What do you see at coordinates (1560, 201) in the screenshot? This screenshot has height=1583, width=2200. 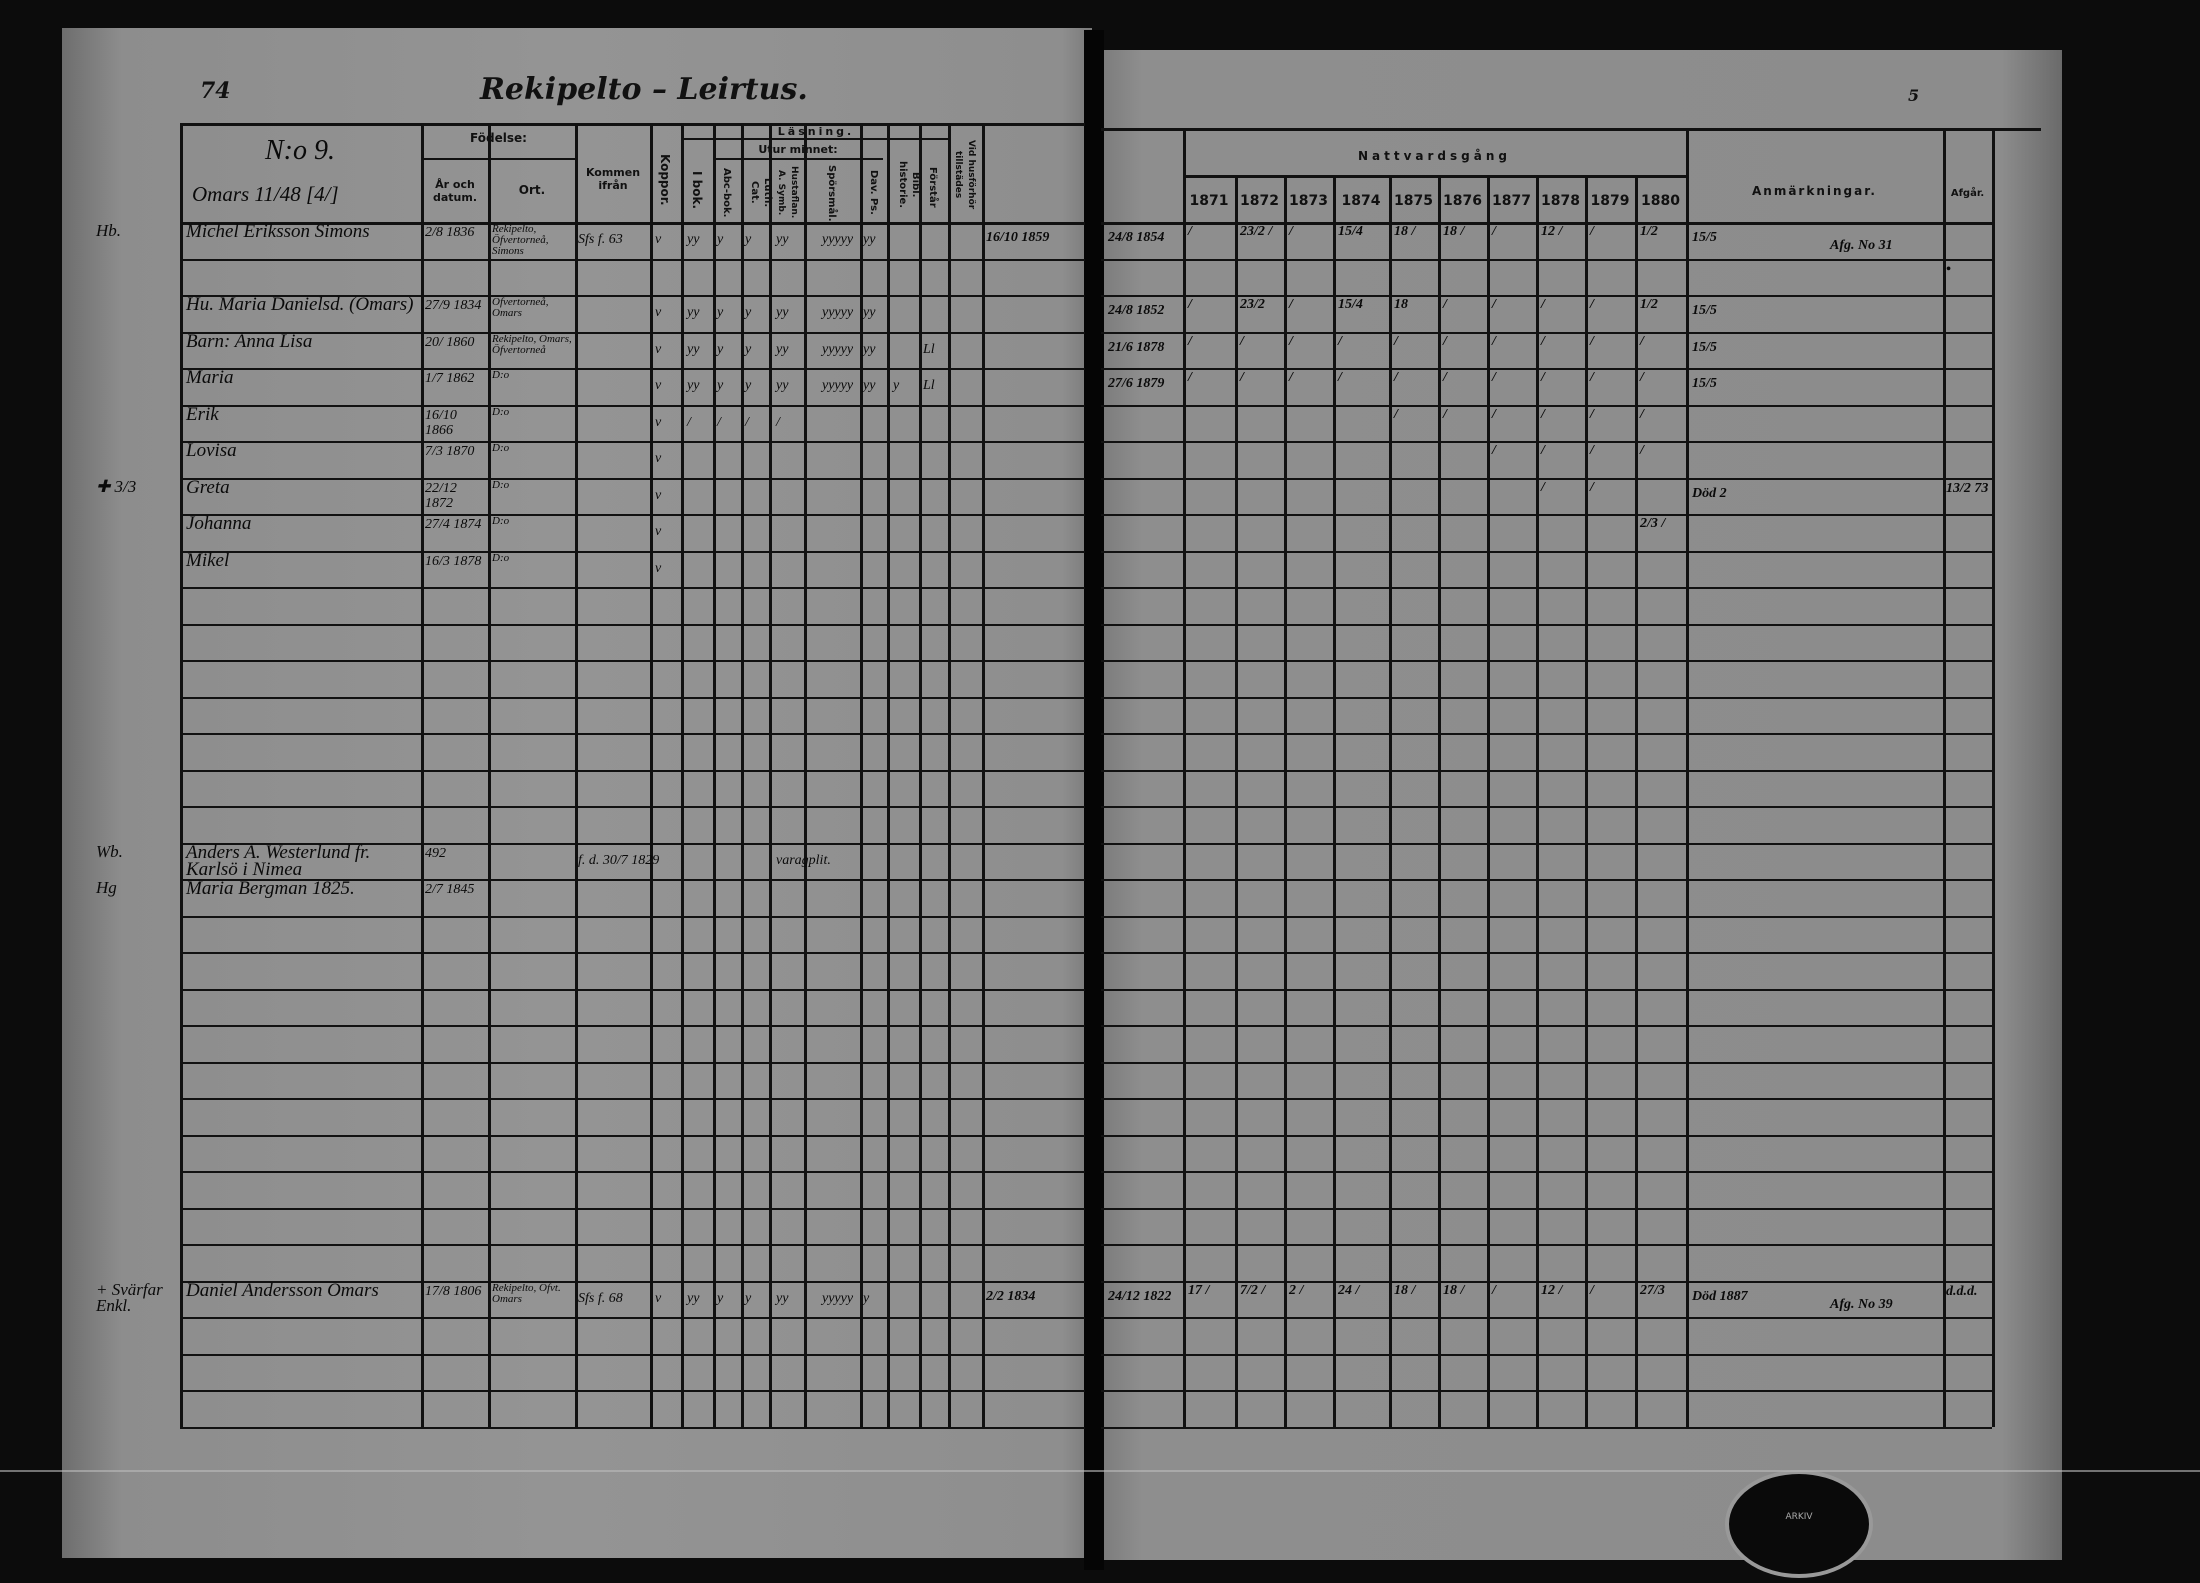 I see `header-year: 1878` at bounding box center [1560, 201].